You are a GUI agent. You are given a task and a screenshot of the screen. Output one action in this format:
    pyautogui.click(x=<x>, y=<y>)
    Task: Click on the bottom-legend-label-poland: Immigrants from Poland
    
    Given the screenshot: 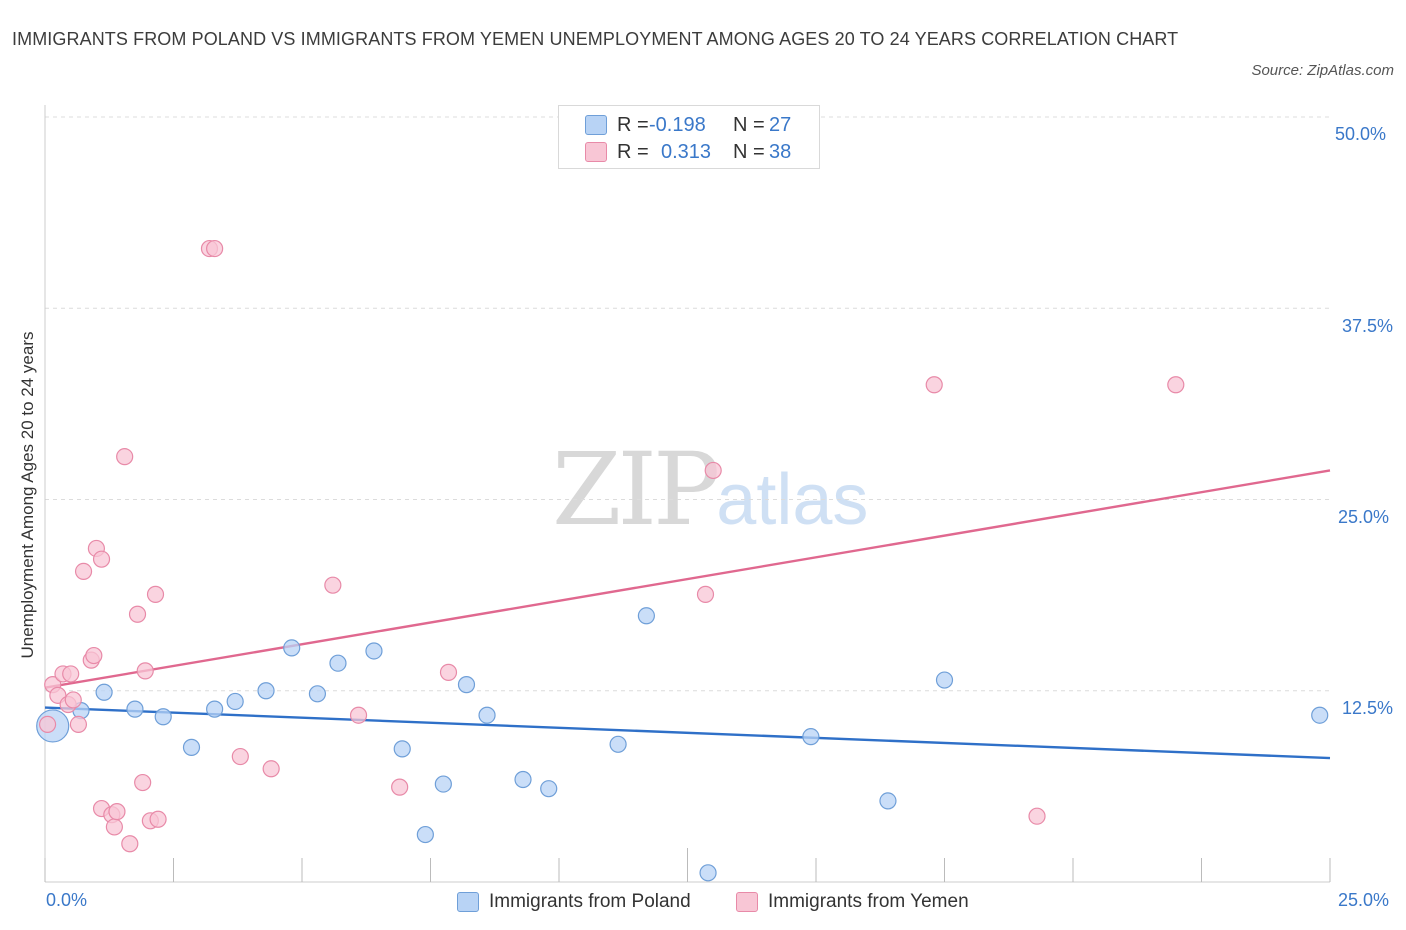 What is the action you would take?
    pyautogui.click(x=590, y=901)
    